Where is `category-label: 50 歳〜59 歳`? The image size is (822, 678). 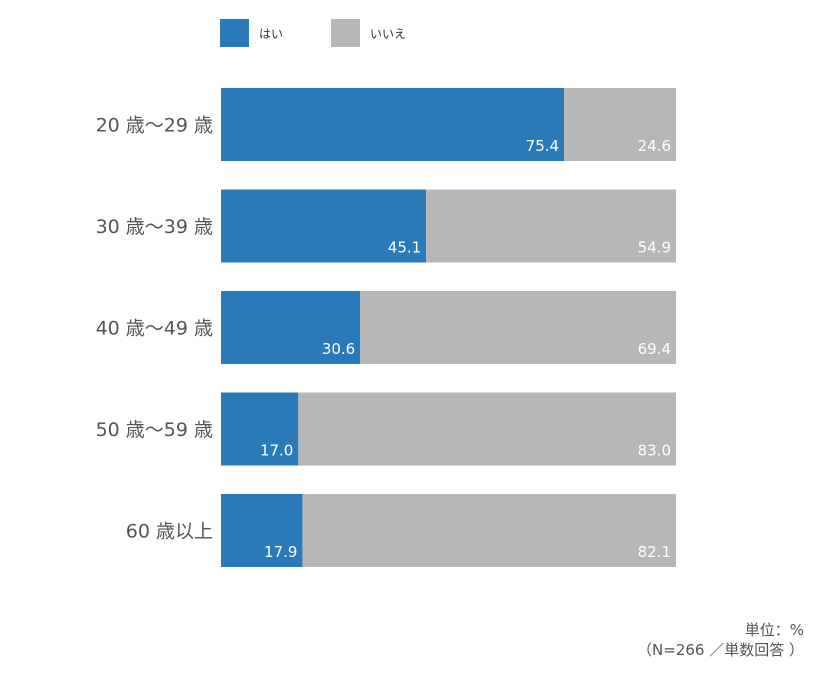 category-label: 50 歳〜59 歳 is located at coordinates (154, 430).